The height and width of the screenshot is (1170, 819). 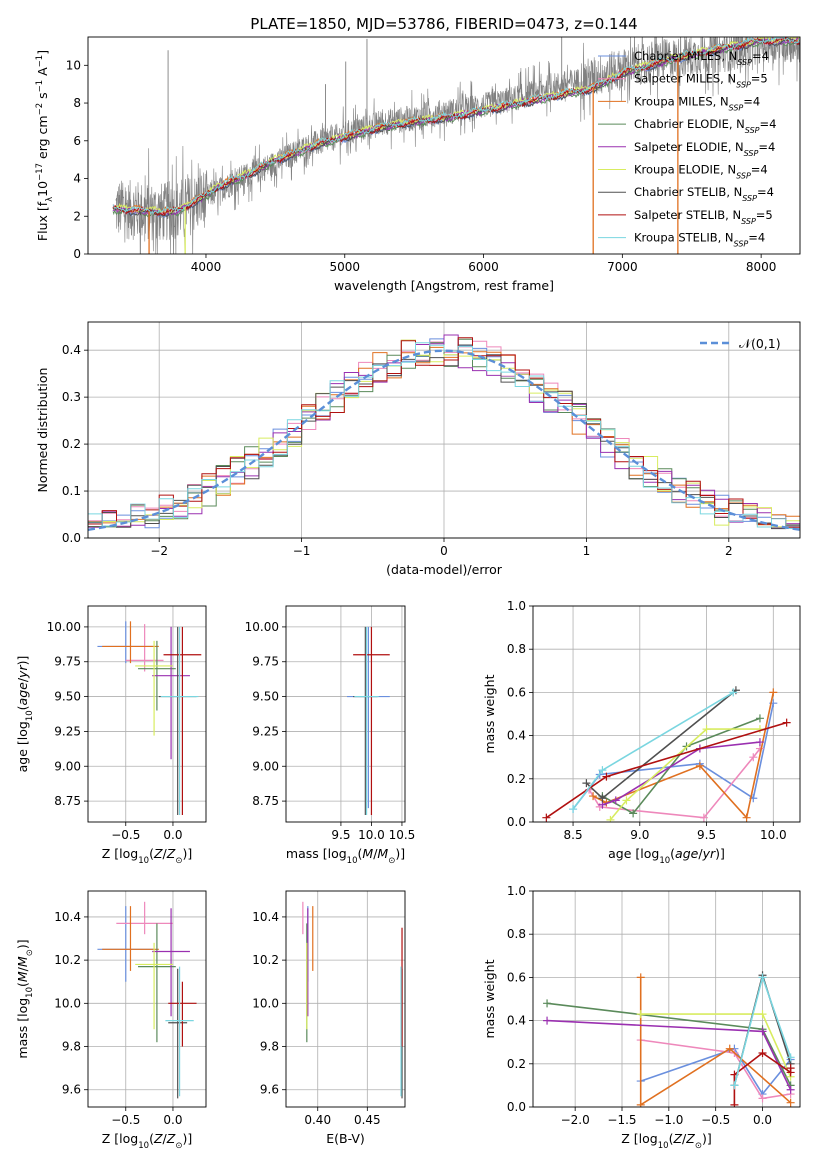 I want to click on x-tick-label: 4000, so click(x=206, y=267).